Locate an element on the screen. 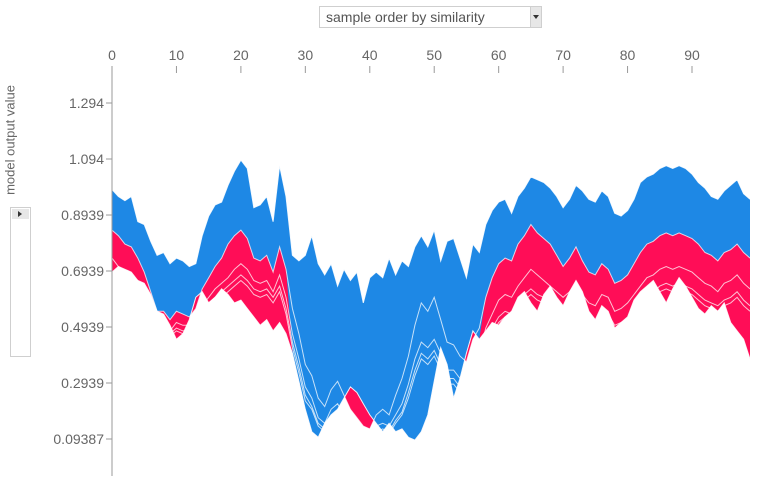  x-tick-label: 60 is located at coordinates (499, 55).